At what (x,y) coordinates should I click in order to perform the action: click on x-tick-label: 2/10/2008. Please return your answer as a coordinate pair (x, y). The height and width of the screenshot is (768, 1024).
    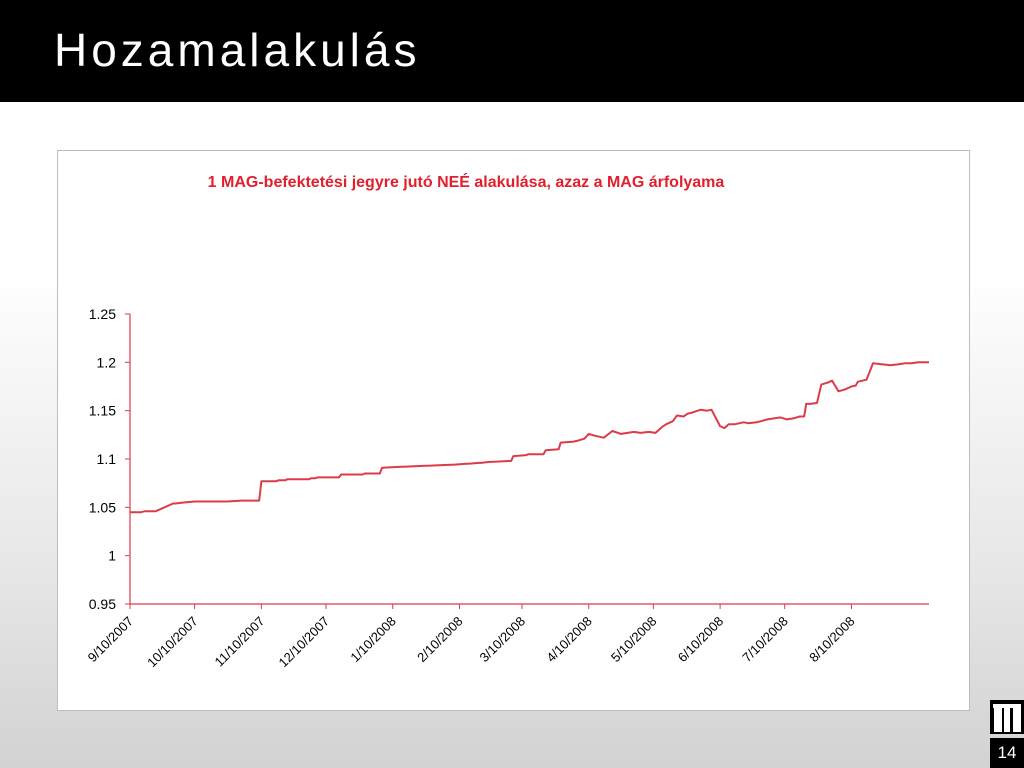
    Looking at the image, I should click on (440, 640).